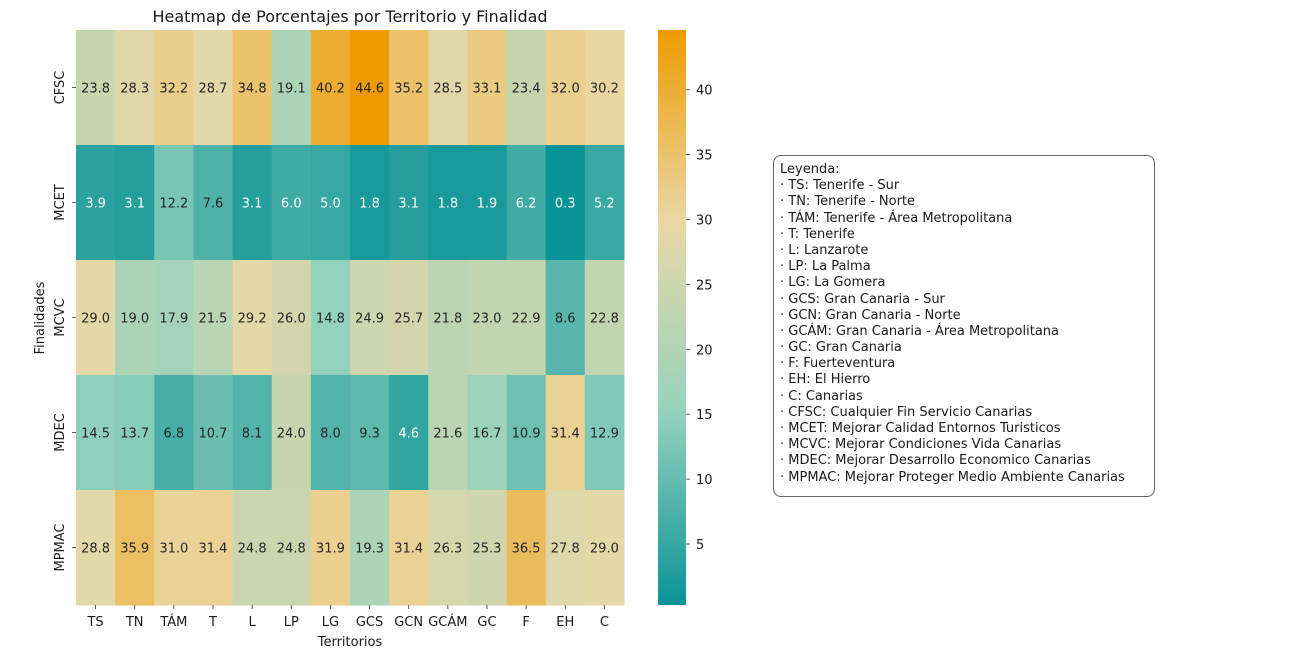 This screenshot has width=1300, height=653. What do you see at coordinates (213, 319) in the screenshot?
I see `cell-value-label: 21.5` at bounding box center [213, 319].